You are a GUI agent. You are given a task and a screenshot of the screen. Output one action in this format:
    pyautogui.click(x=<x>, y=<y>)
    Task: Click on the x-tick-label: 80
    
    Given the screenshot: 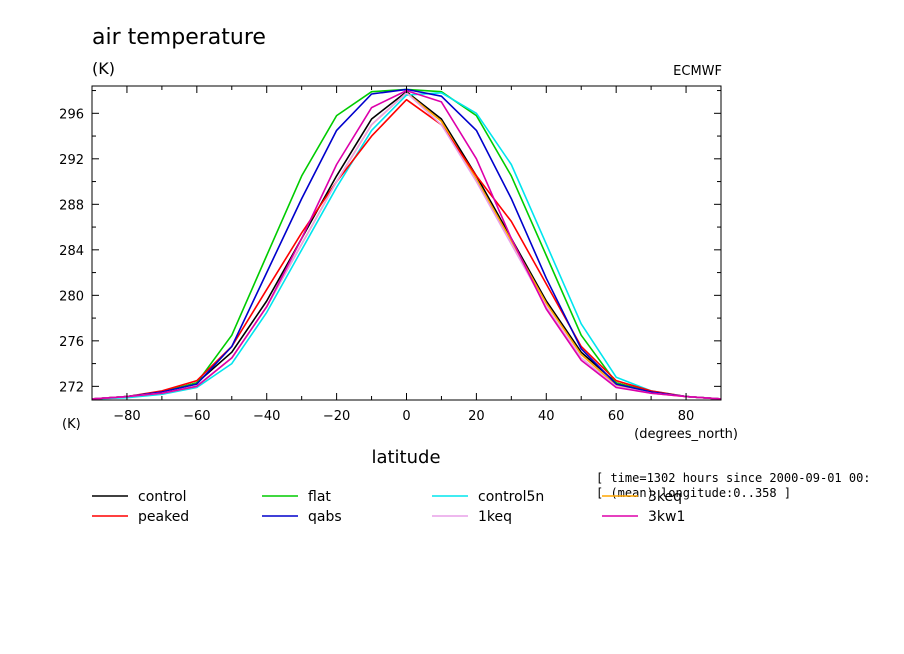 What is the action you would take?
    pyautogui.click(x=686, y=416)
    